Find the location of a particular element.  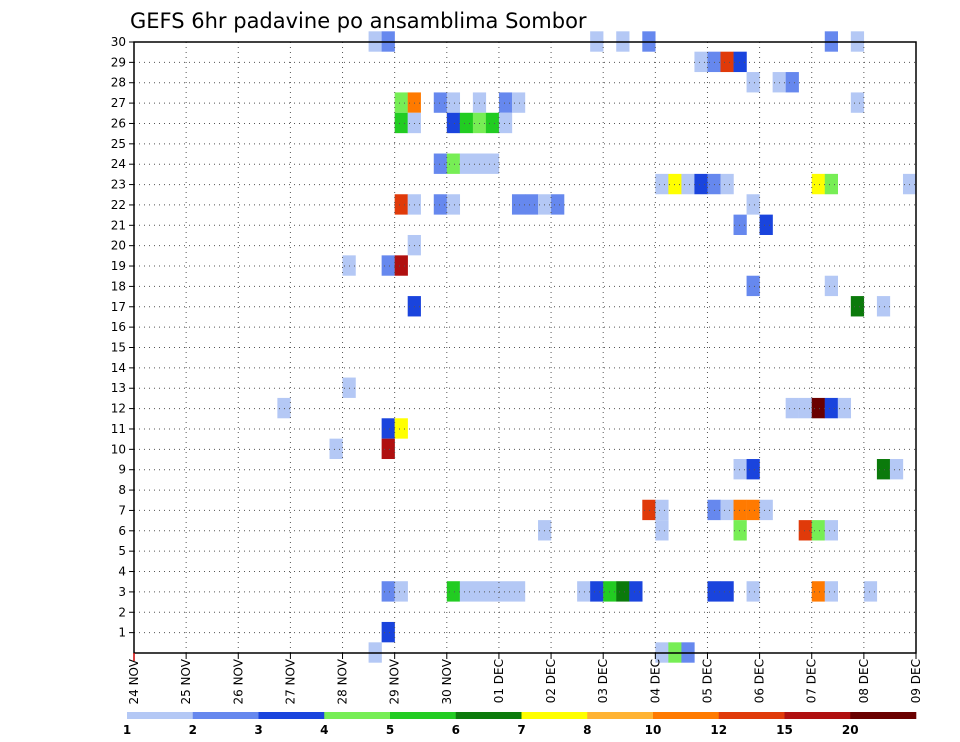

colorbar: 1 2 3 4 5 6 7 8 10 12 15 20 is located at coordinates (520, 724).